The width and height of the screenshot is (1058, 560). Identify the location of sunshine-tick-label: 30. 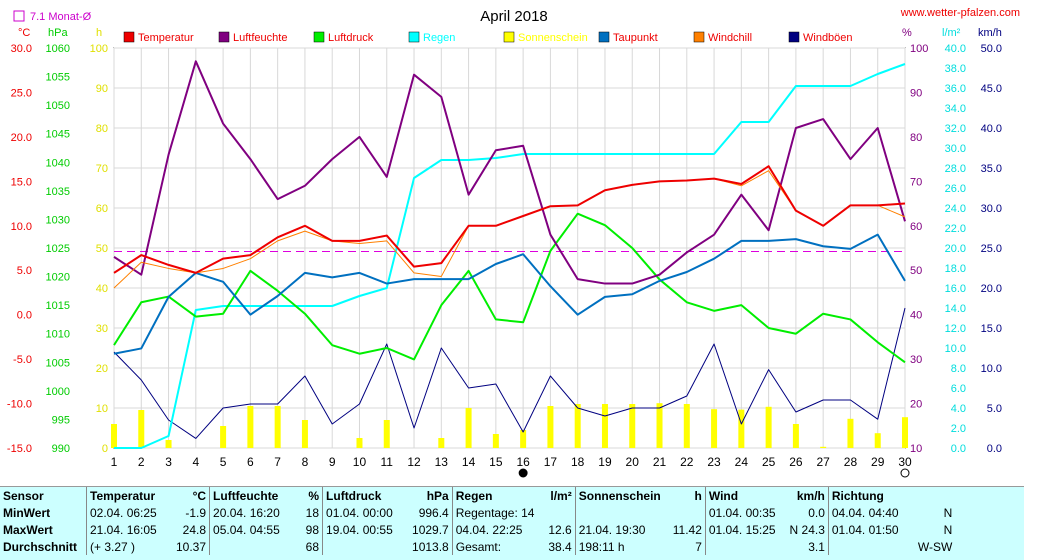
(102, 329).